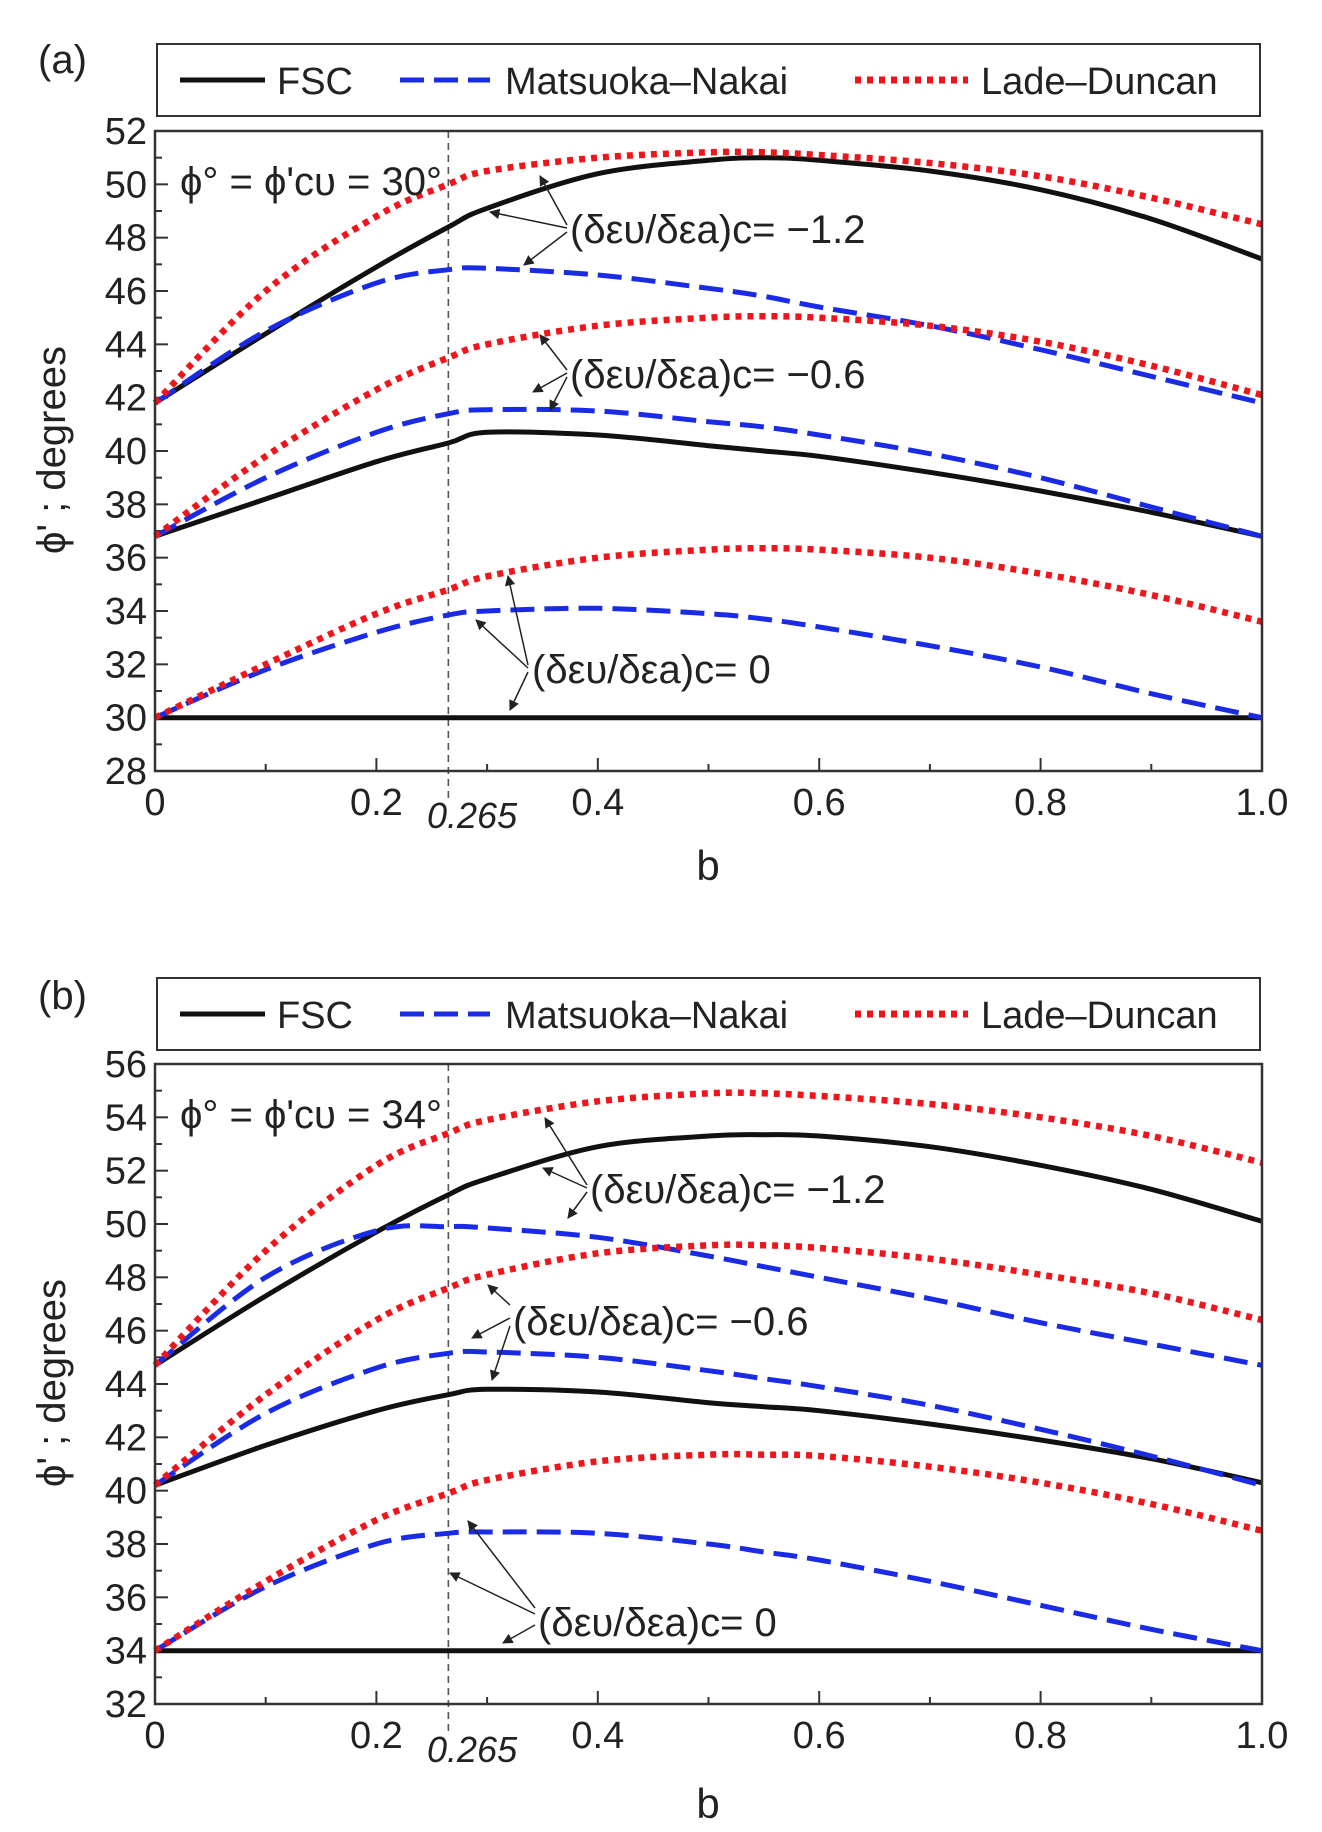 This screenshot has height=1832, width=1322. I want to click on legend-label-matsuoka-nakai: Matsuoka–Nakai, so click(646, 1016).